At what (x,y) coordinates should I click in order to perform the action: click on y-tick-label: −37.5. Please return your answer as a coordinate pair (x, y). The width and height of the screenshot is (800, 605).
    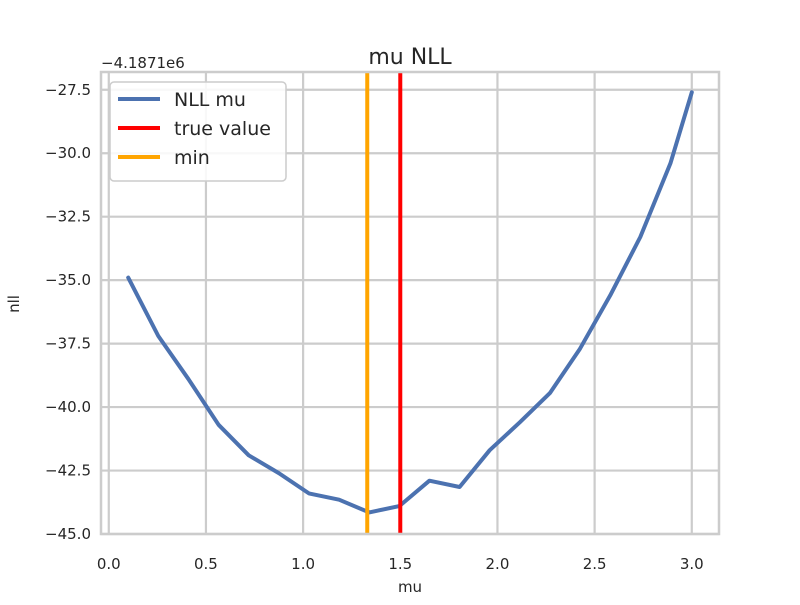
    Looking at the image, I should click on (68, 344).